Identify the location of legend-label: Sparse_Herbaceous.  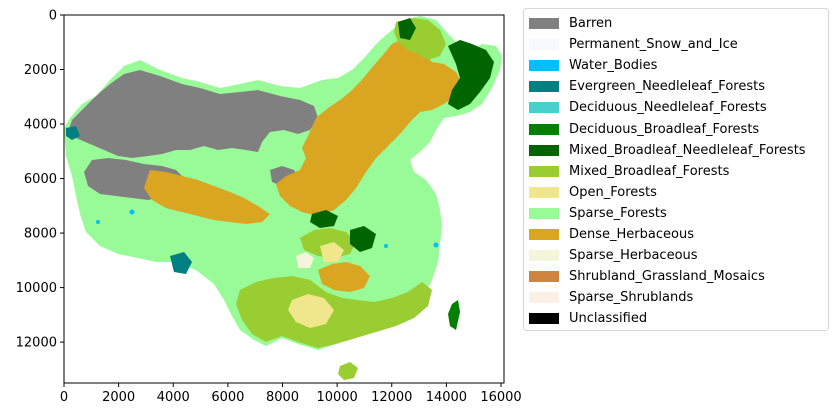
(633, 256).